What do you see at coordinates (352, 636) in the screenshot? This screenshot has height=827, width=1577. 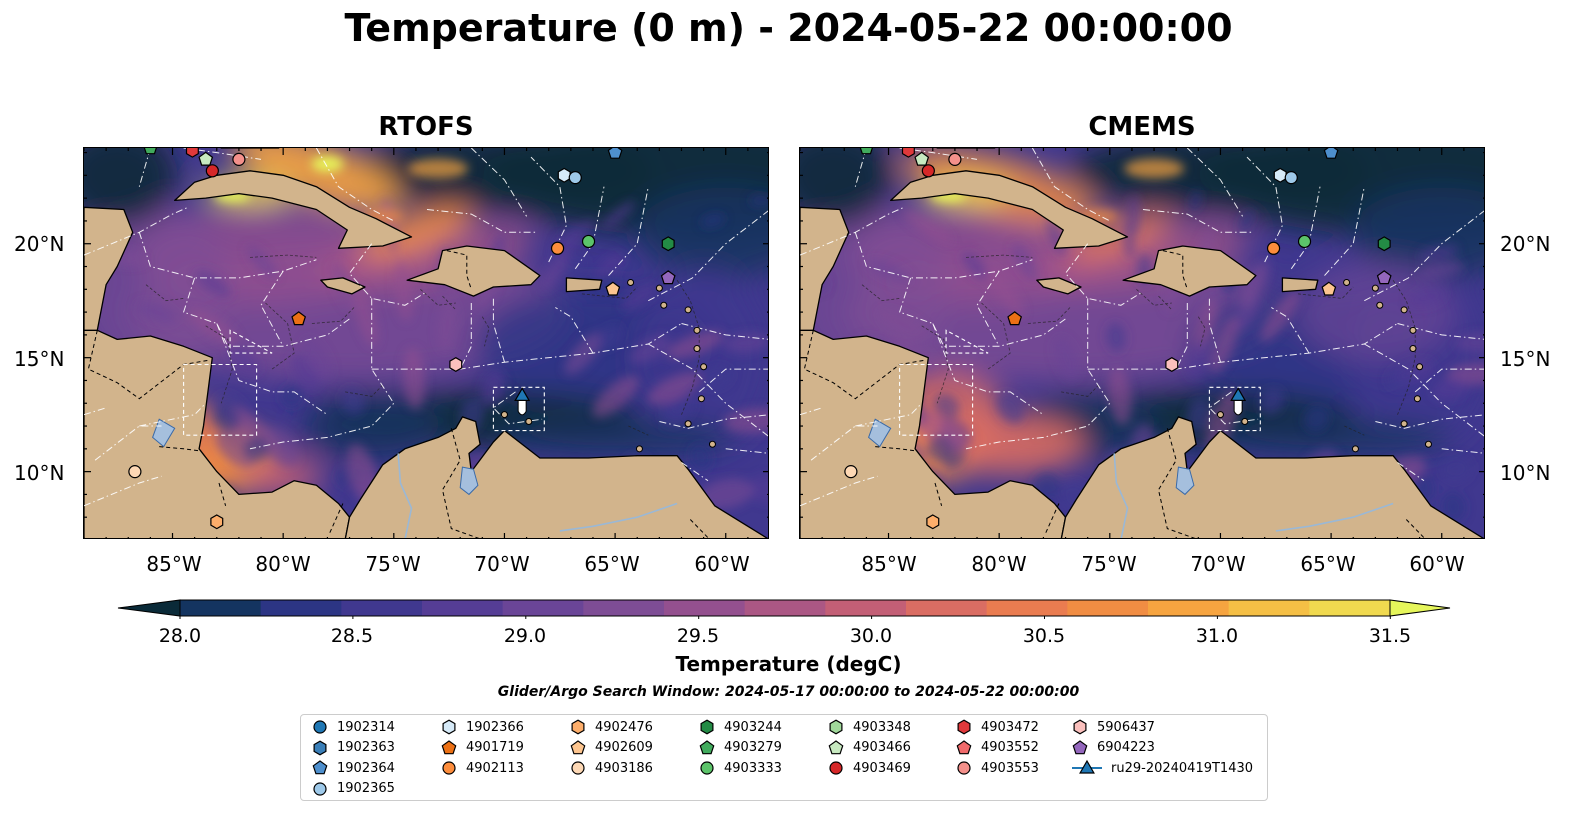 I see `colorbar-tick: 28.5` at bounding box center [352, 636].